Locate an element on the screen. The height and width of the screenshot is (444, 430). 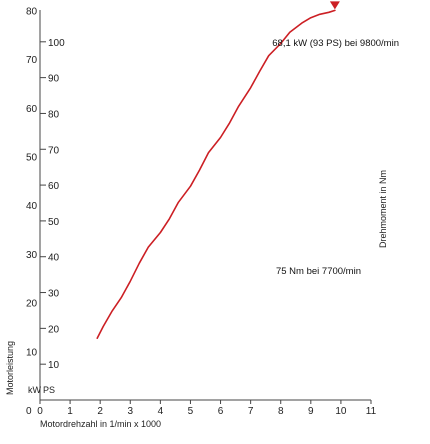
kw-tick-label: 60 is located at coordinates (32, 109).